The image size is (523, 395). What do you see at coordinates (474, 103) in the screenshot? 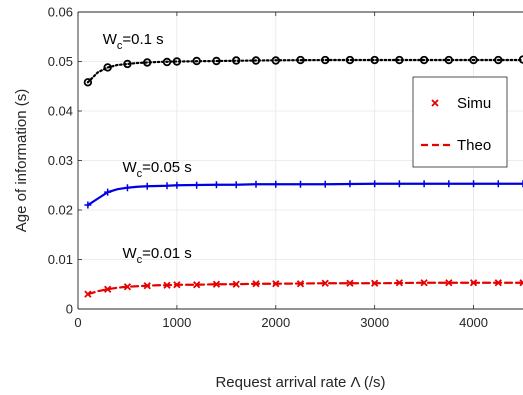
I see `legend-label: Simu` at bounding box center [474, 103].